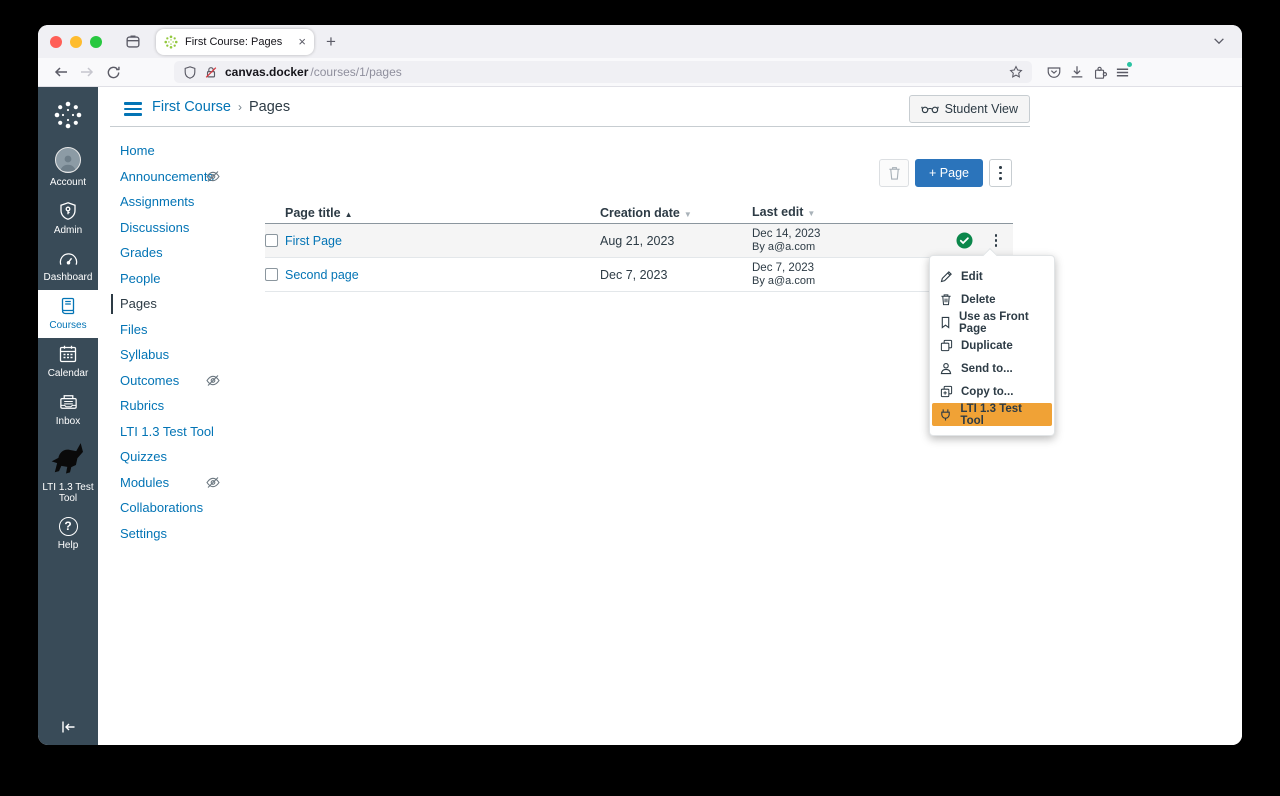 The width and height of the screenshot is (1280, 796). Describe the element at coordinates (1000, 173) in the screenshot. I see `more-options-kebab-button` at that location.